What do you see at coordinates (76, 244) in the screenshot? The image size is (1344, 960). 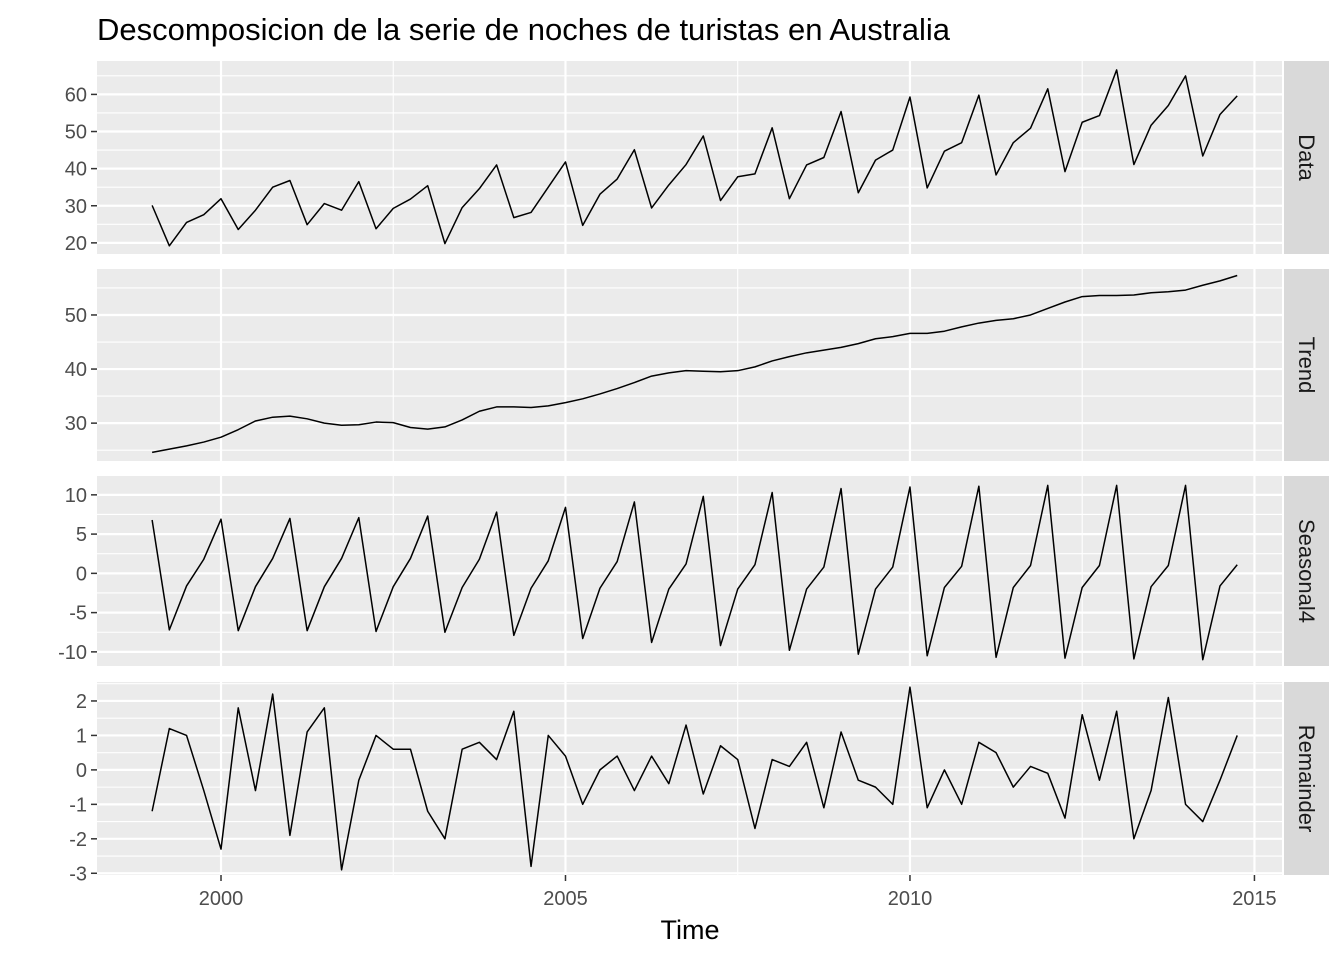 I see `y-tick-label: 20` at bounding box center [76, 244].